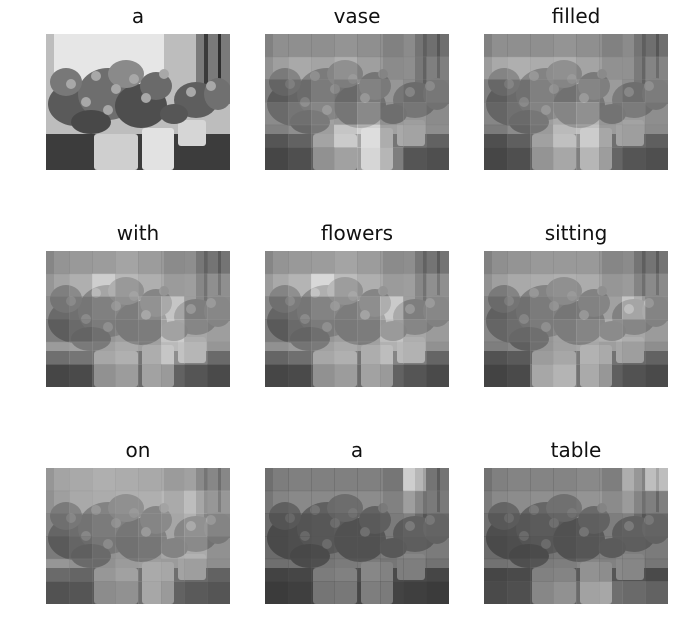 The width and height of the screenshot is (679, 639). What do you see at coordinates (138, 233) in the screenshot?
I see `panel-word-label: with` at bounding box center [138, 233].